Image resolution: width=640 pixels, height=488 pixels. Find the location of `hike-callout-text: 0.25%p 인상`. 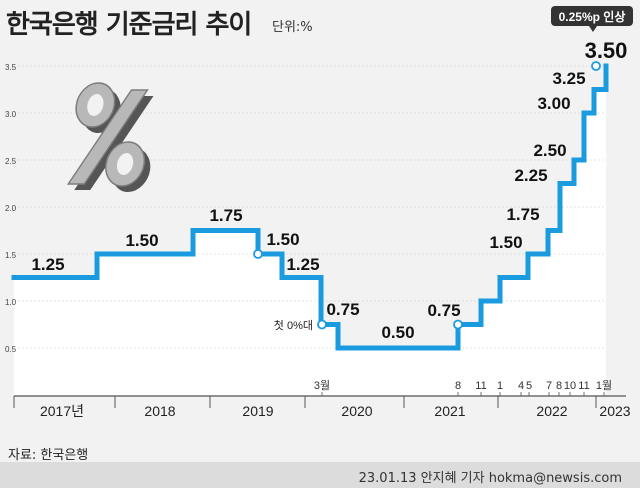

hike-callout-text: 0.25%p 인상 is located at coordinates (592, 16).